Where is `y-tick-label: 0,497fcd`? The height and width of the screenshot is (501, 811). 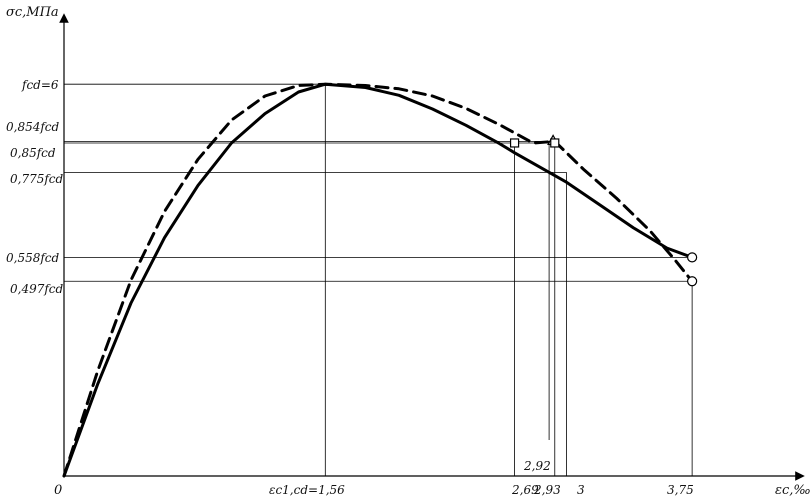 y-tick-label: 0,497fcd is located at coordinates (37, 289).